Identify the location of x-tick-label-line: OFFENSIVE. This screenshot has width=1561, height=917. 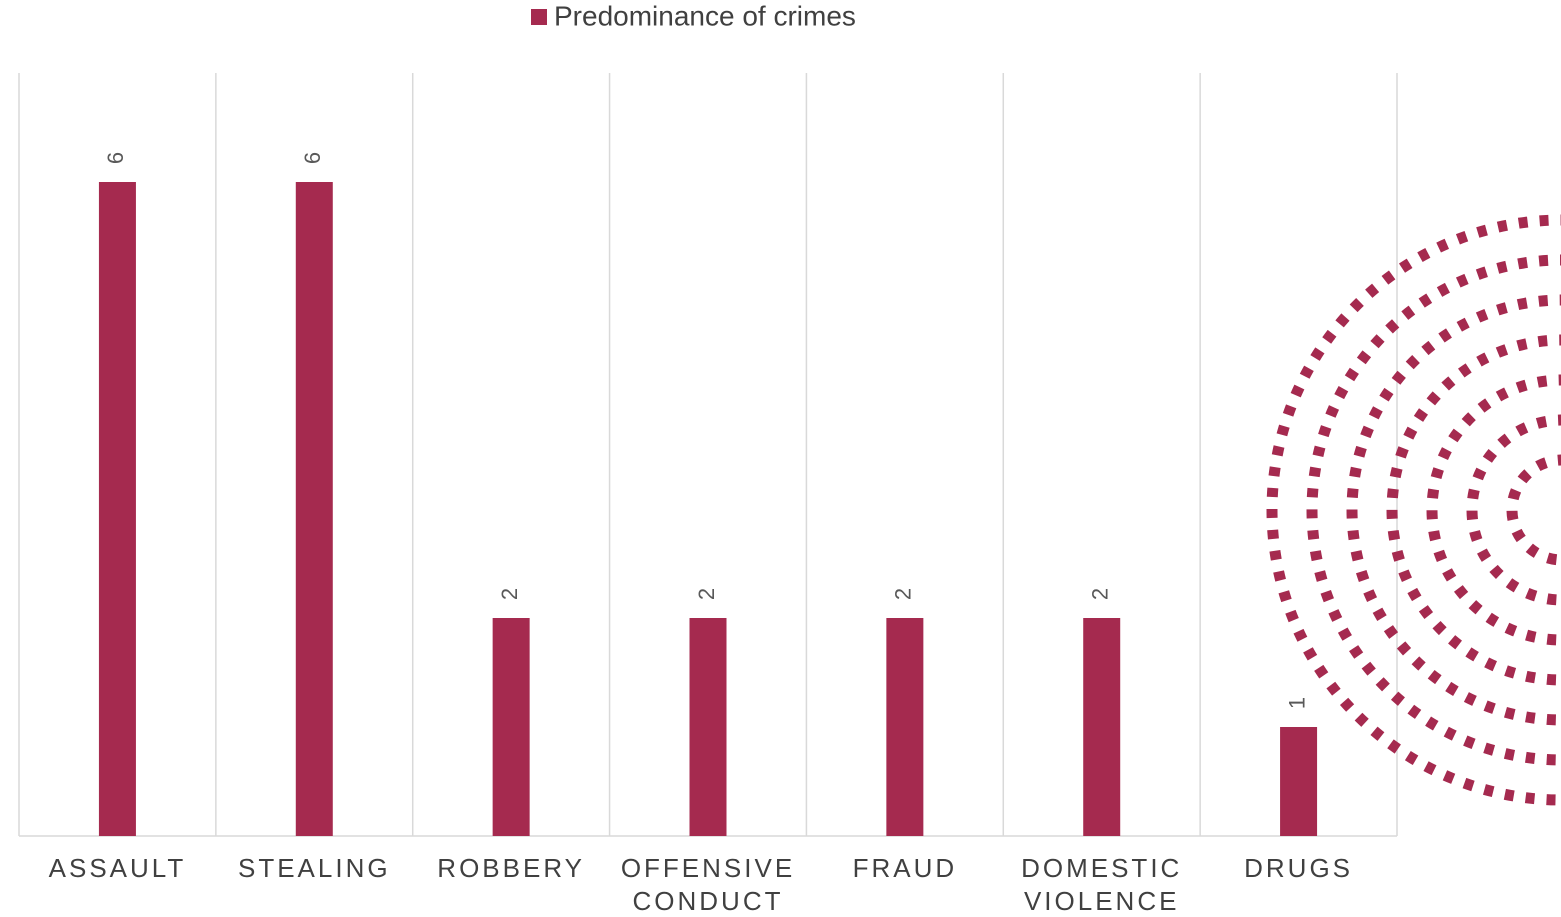
(708, 868).